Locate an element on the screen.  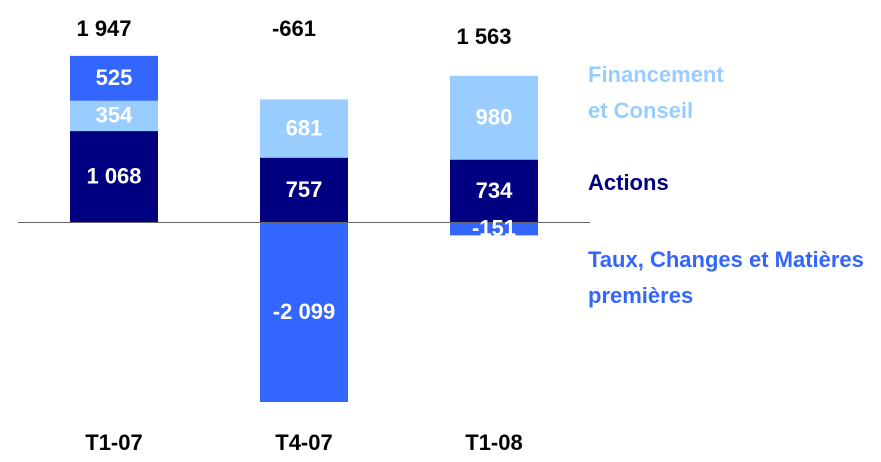
x-tick-label: T1-07 is located at coordinates (113, 442).